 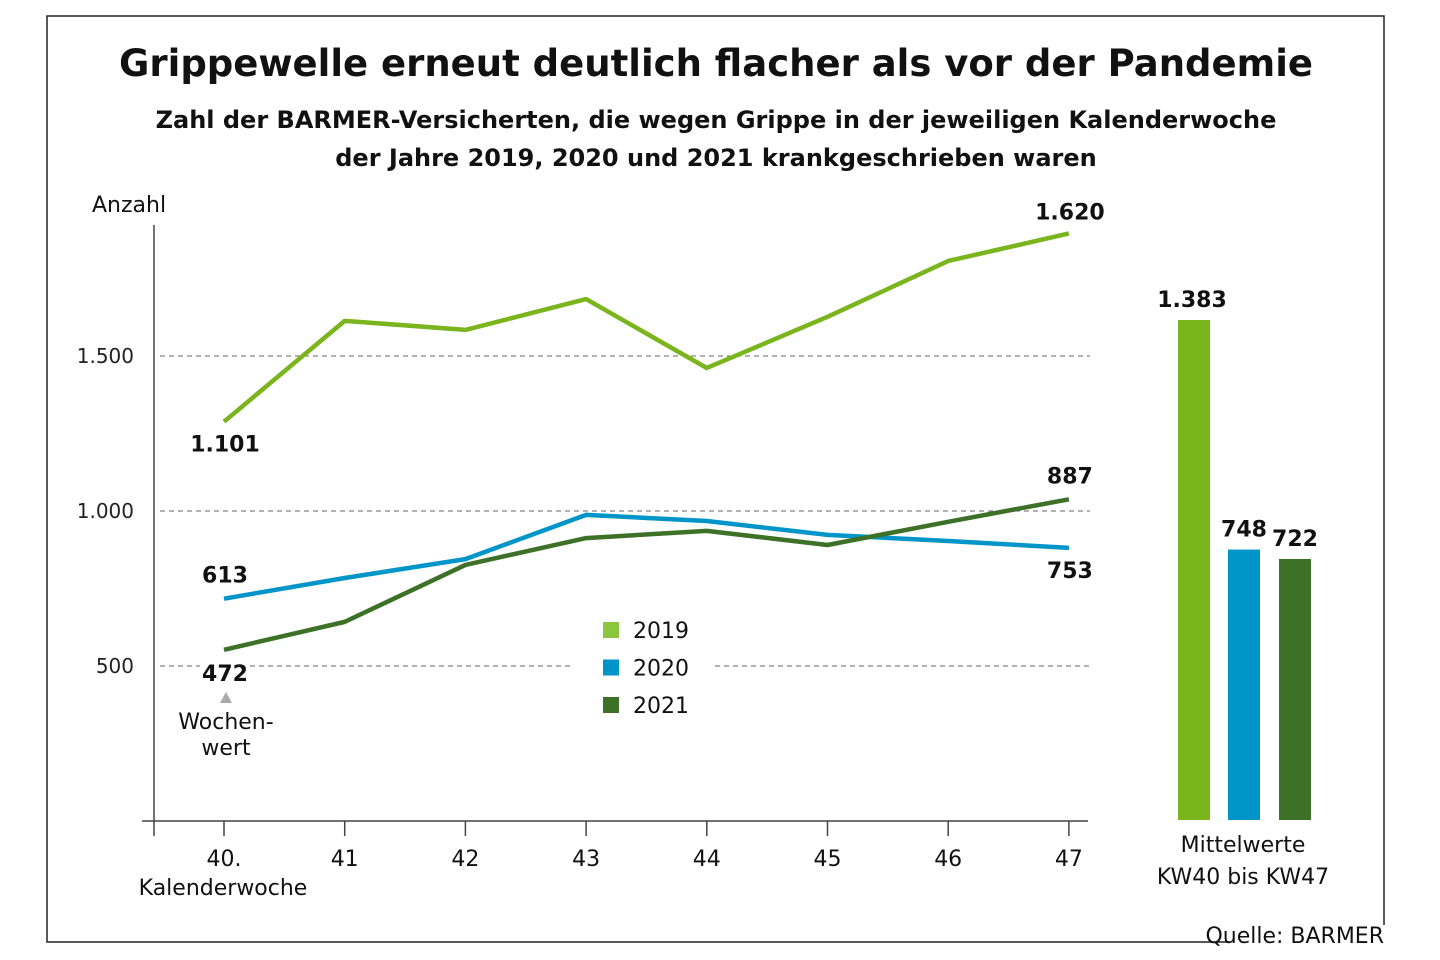 What do you see at coordinates (646, 556) in the screenshot?
I see `series-line-2020` at bounding box center [646, 556].